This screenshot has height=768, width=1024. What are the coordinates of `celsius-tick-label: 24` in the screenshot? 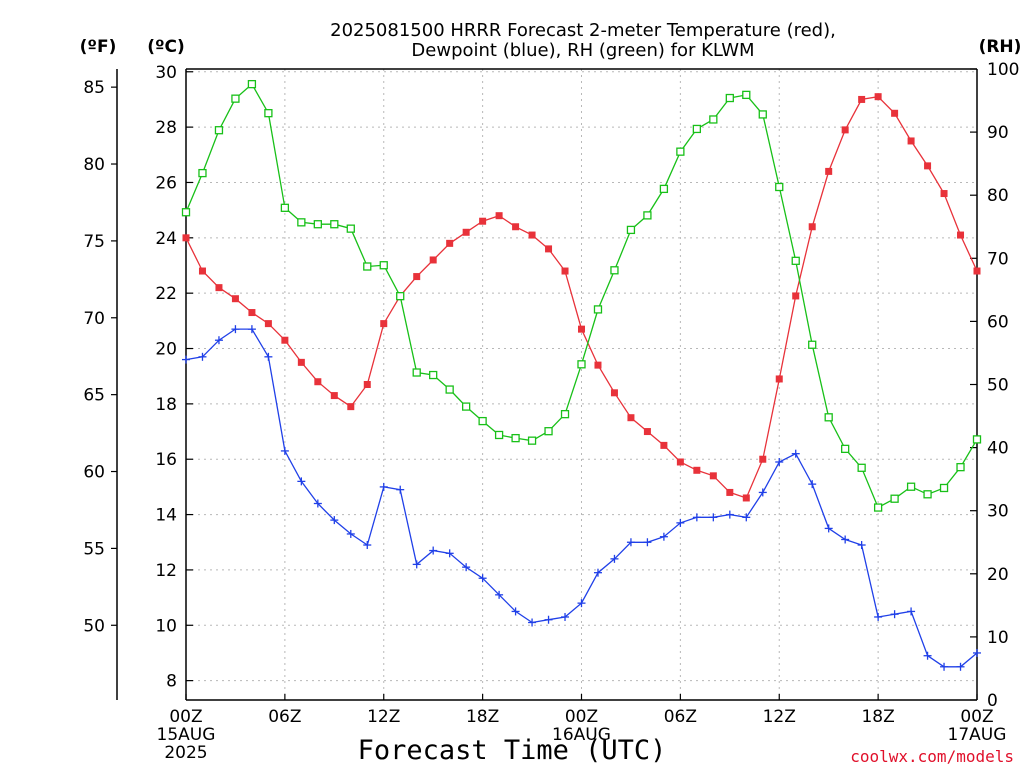 It's located at (166, 239).